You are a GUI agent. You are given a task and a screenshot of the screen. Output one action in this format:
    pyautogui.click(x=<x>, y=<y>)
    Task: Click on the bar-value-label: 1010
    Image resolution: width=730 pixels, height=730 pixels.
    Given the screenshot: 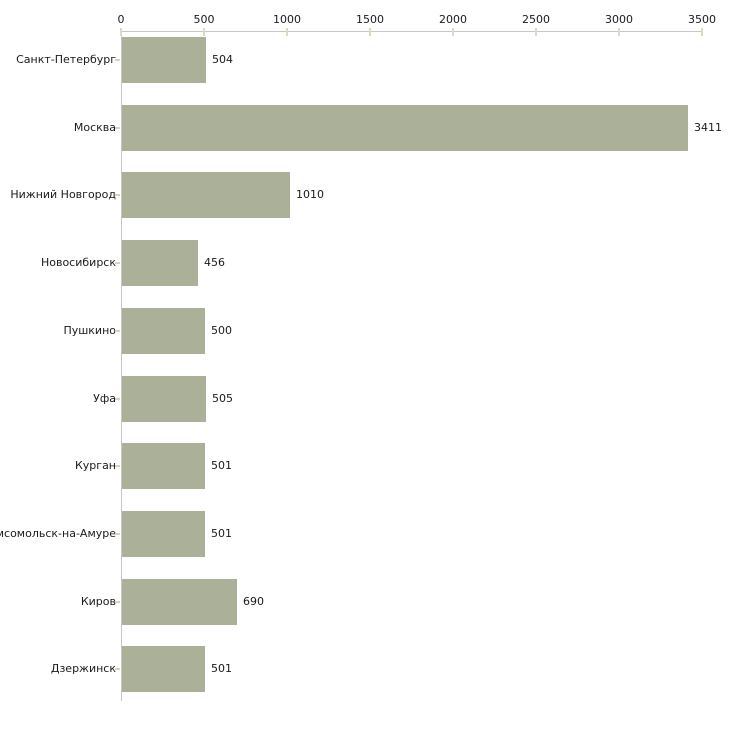 What is the action you would take?
    pyautogui.click(x=310, y=195)
    